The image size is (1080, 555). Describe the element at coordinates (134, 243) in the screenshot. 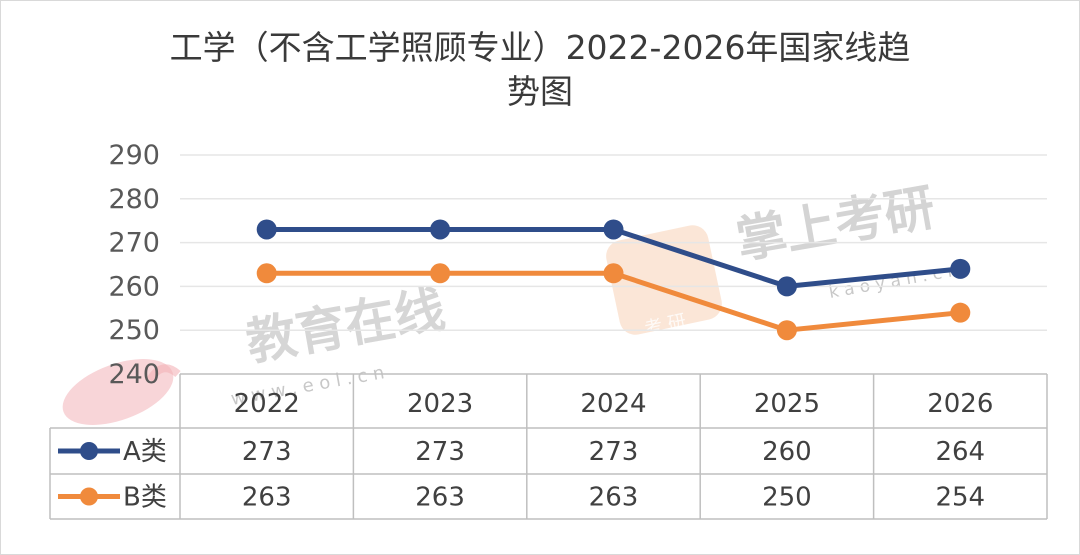

I see `y-tick-label: 270` at that location.